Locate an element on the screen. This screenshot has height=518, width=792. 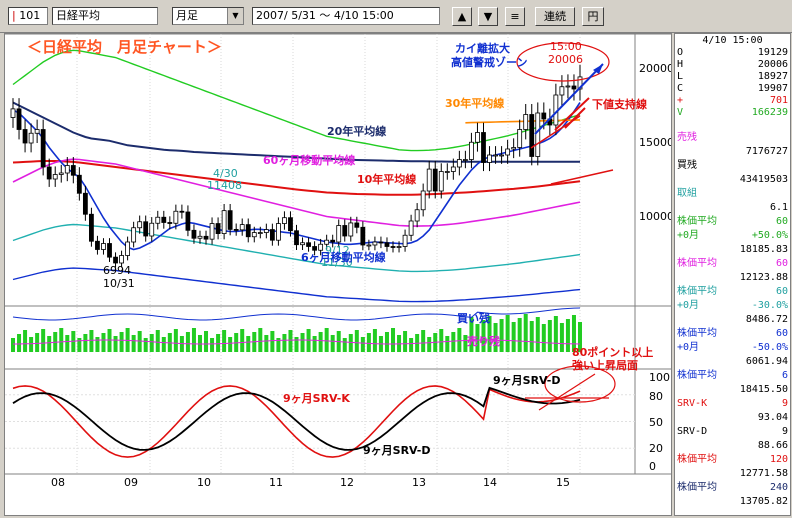
date-range-field: 2007/ 5/31 ～ 4/10 15:00 is located at coordinates (346, 16).